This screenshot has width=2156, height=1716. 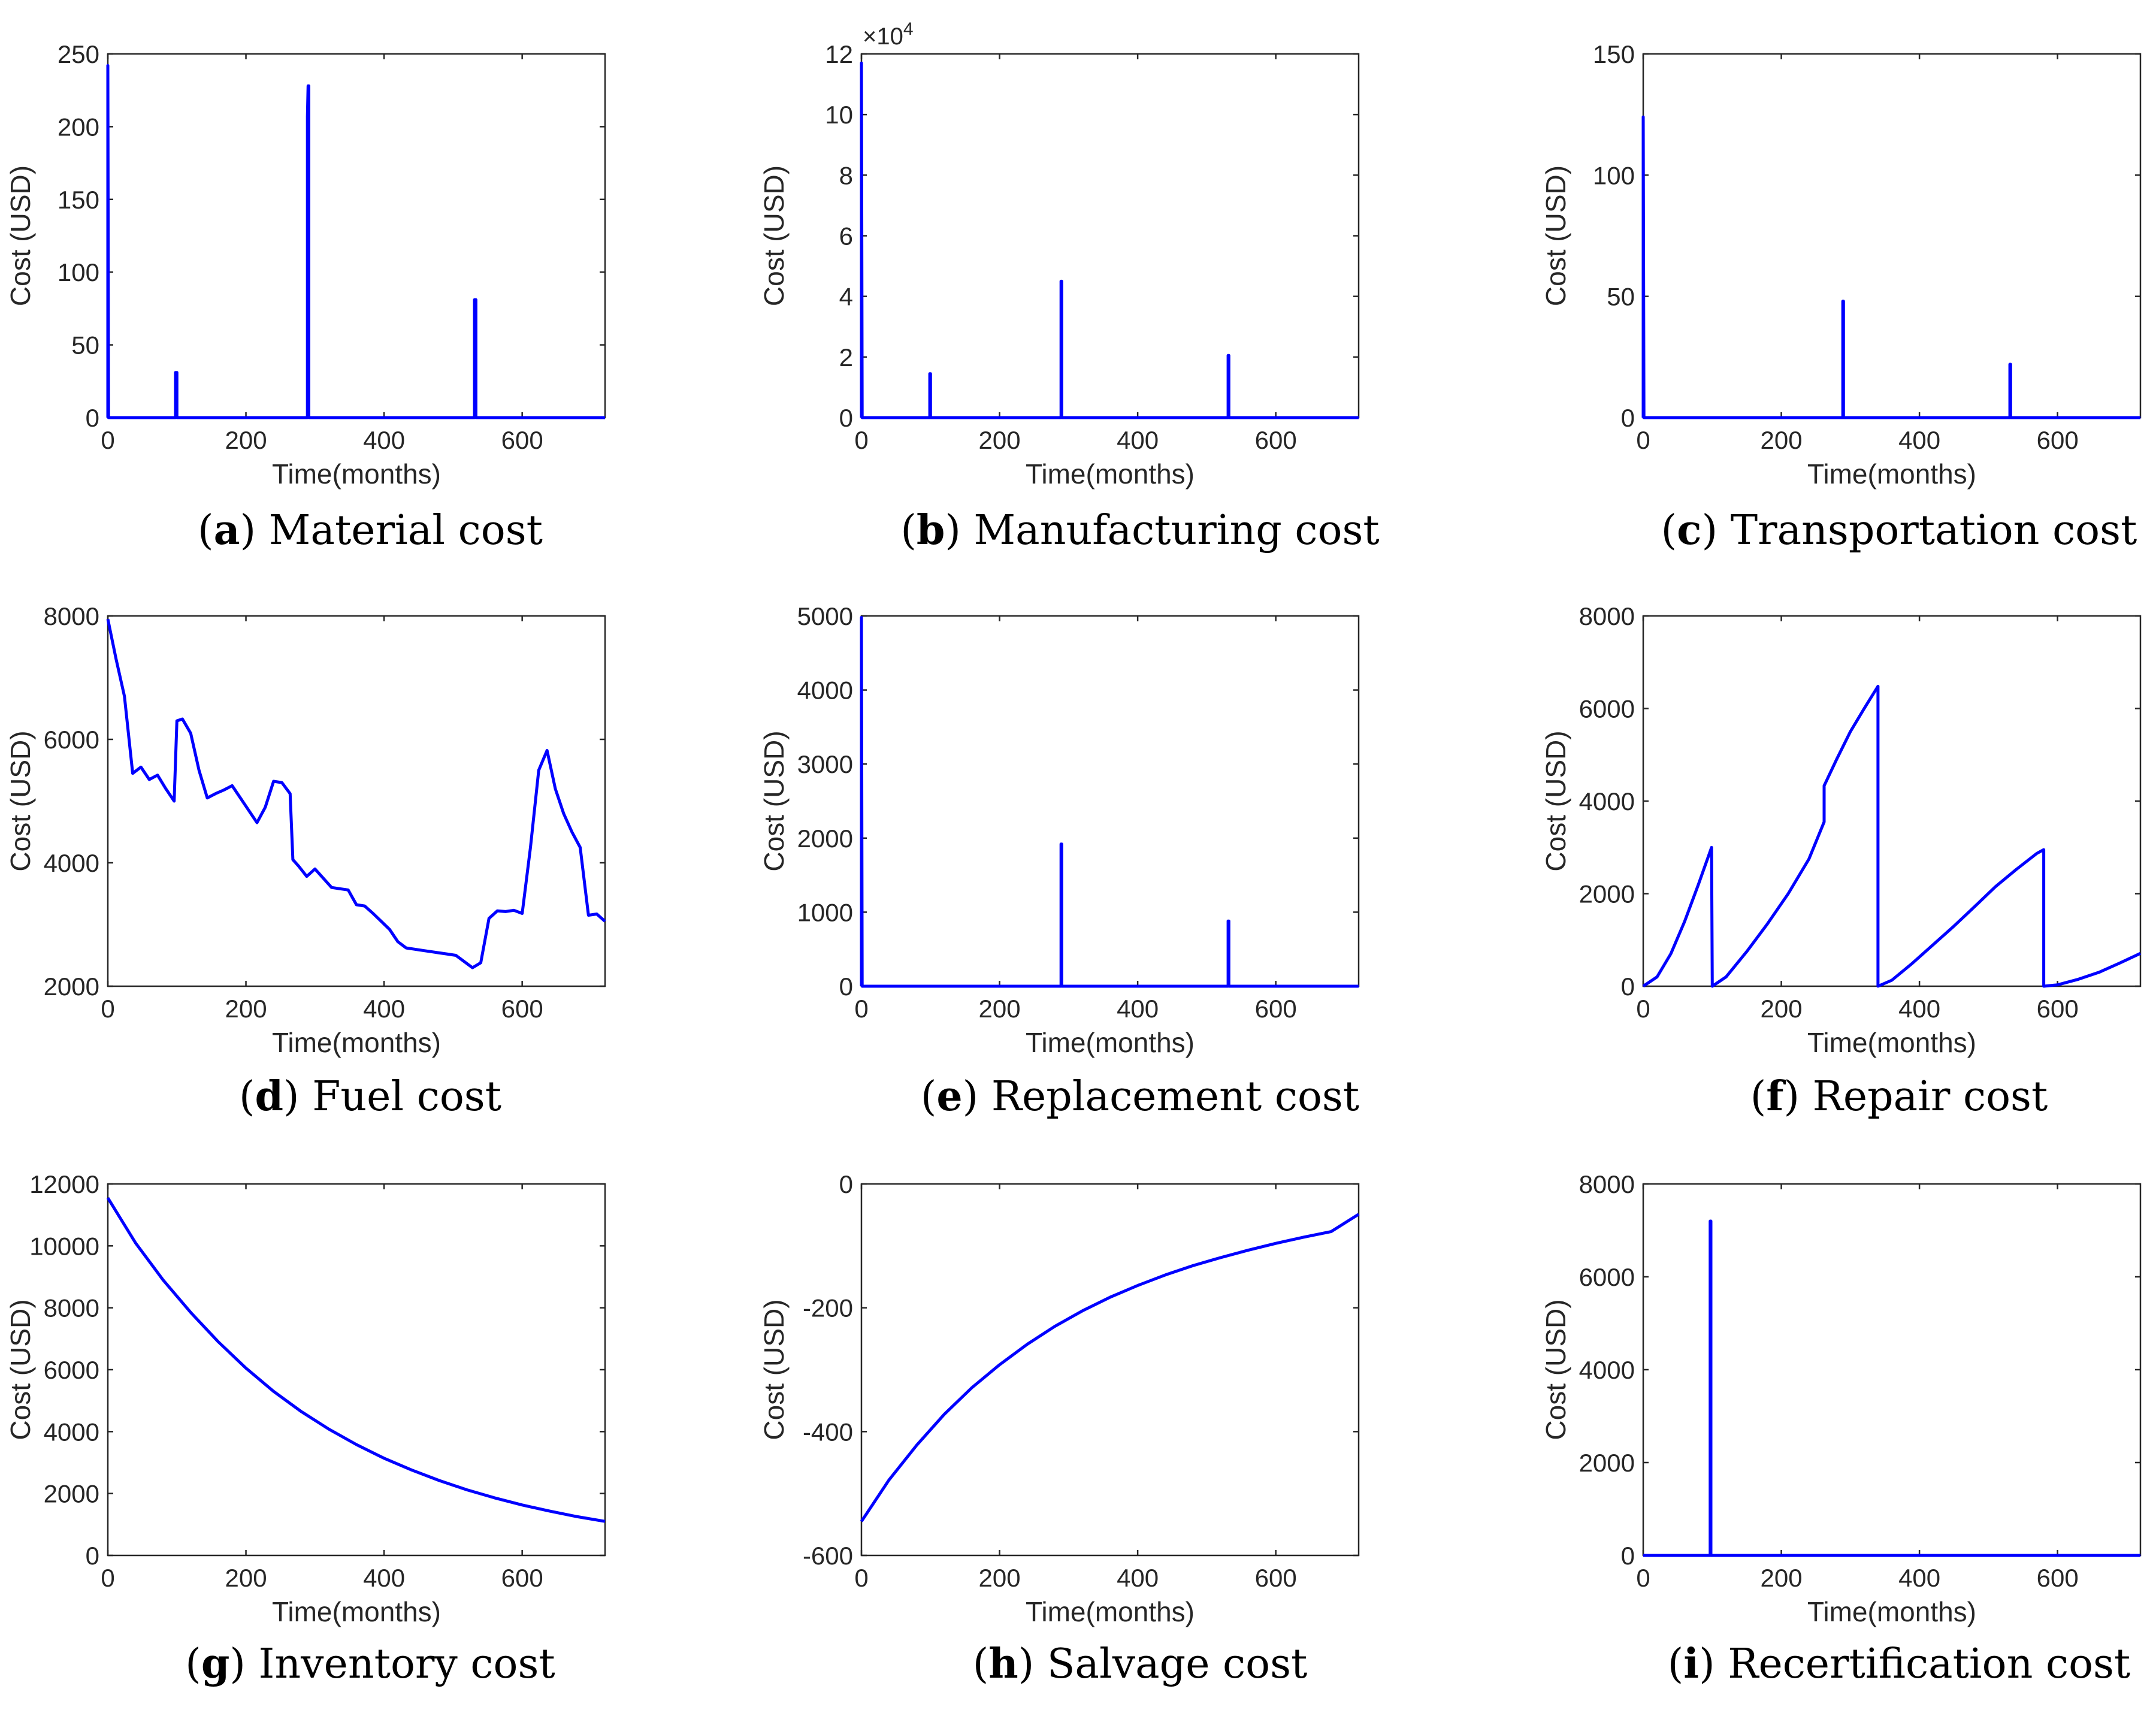 What do you see at coordinates (828, 1556) in the screenshot?
I see `y-tick-label: -600` at bounding box center [828, 1556].